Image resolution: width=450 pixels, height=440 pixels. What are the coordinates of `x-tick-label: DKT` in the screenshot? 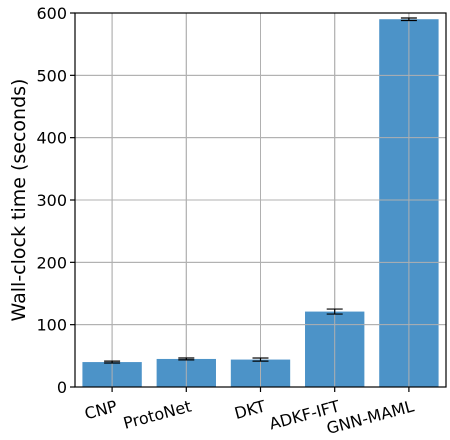 It's located at (249, 409).